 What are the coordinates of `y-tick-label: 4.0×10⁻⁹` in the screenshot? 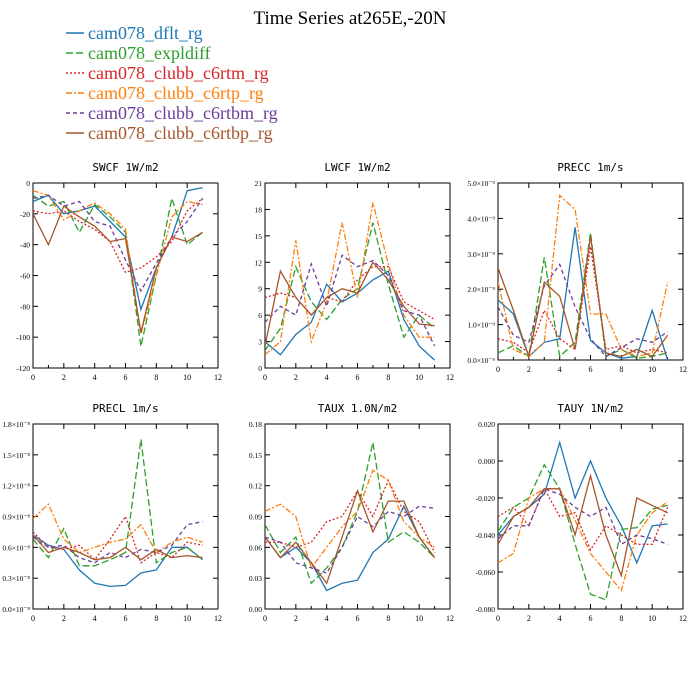 It's located at (481, 218).